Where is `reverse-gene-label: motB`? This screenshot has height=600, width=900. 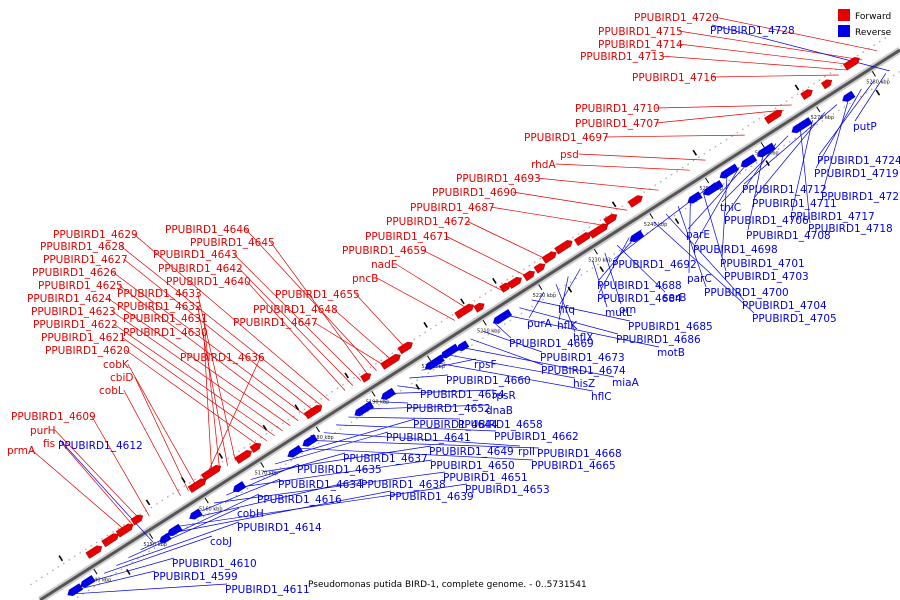
reverse-gene-label: motB is located at coordinates (671, 353).